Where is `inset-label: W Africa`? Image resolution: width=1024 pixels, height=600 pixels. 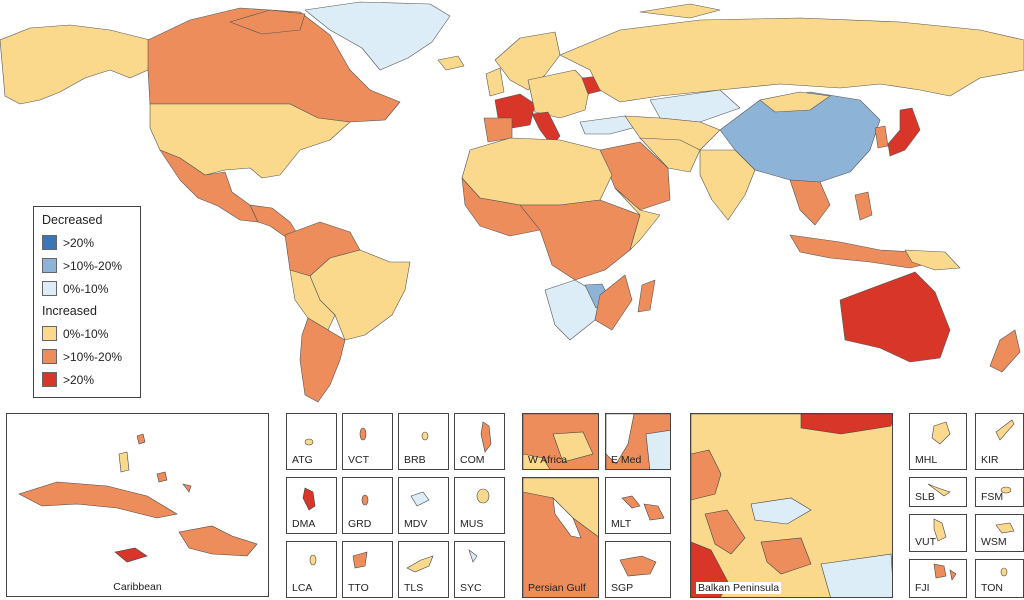 inset-label: W Africa is located at coordinates (548, 460).